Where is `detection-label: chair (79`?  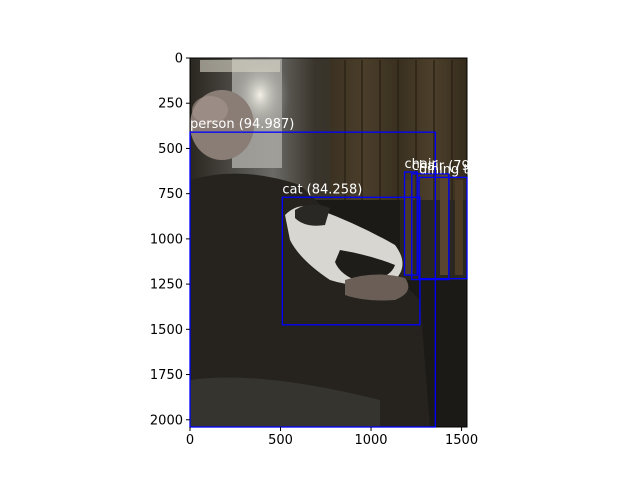
detection-label: chair (79 is located at coordinates (441, 166).